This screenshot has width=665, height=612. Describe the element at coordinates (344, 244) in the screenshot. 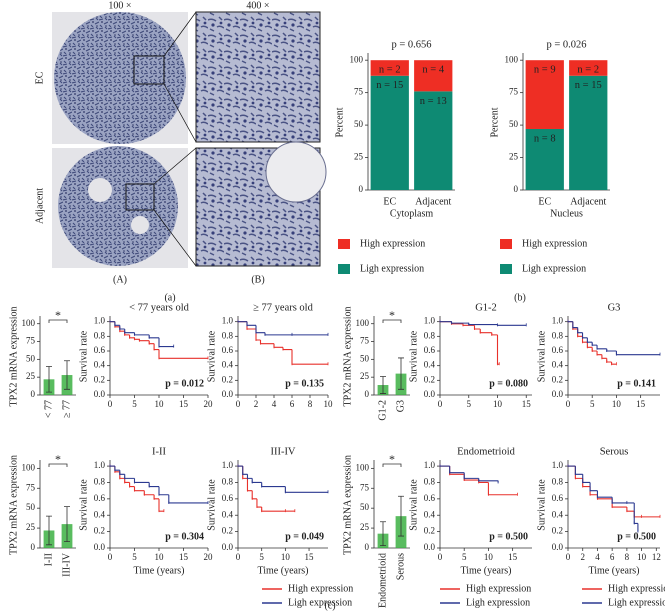

I see `legend-swatch` at that location.